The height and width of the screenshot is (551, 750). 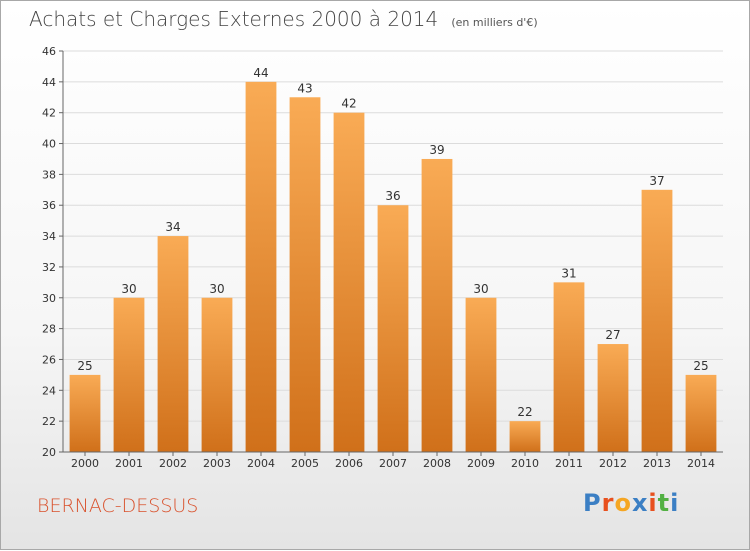 I want to click on x-tick-label: 2001, so click(x=129, y=463).